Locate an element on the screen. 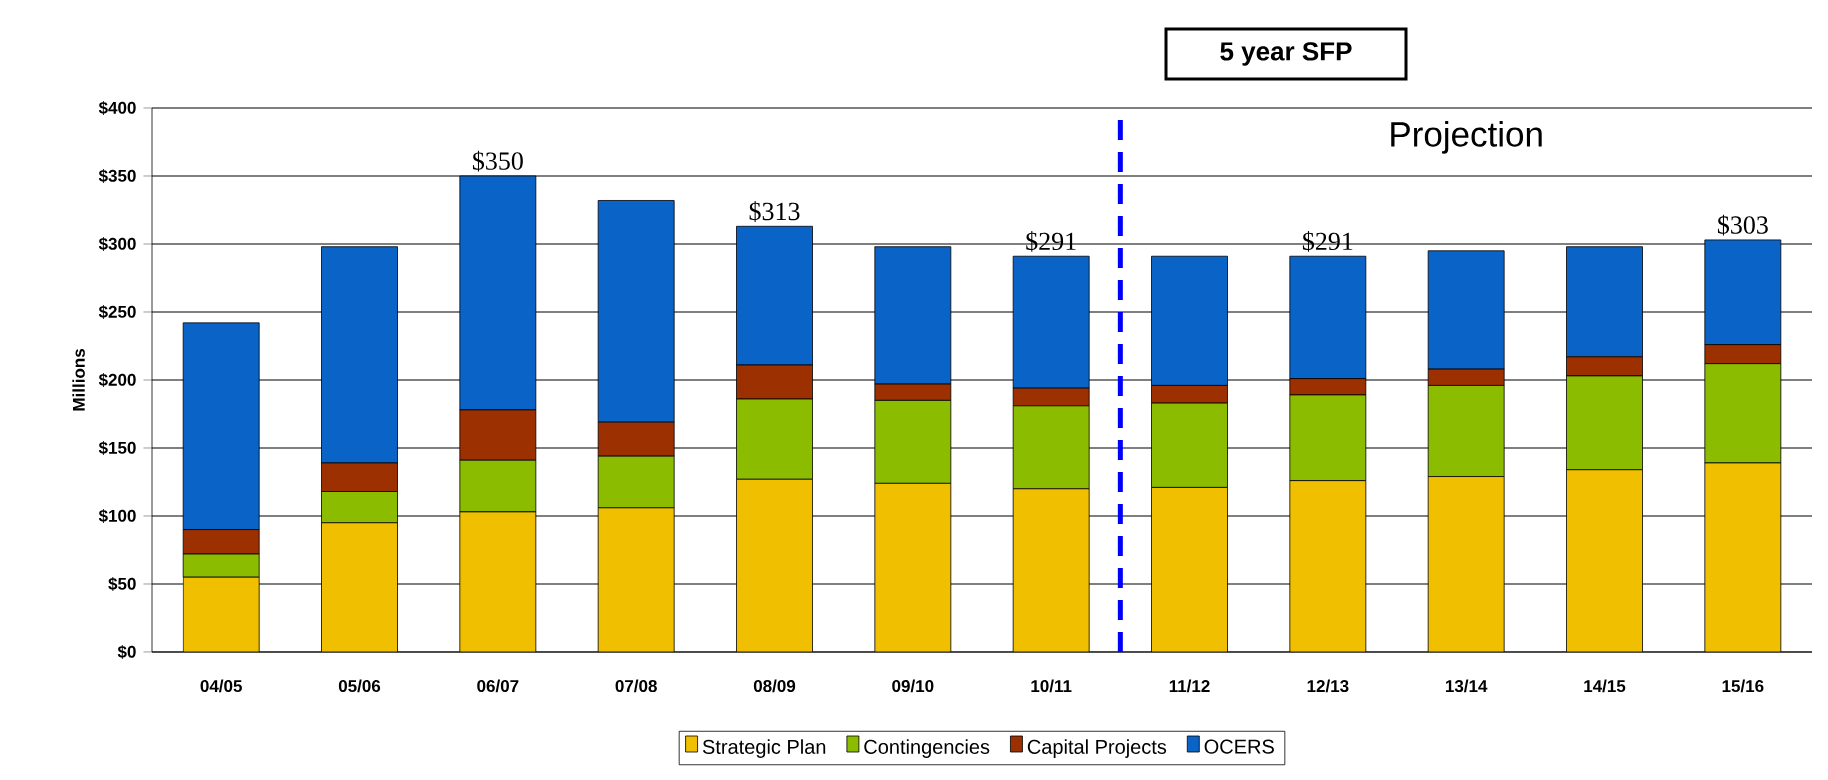 This screenshot has width=1828, height=780. total-label: $313 is located at coordinates (774, 211).